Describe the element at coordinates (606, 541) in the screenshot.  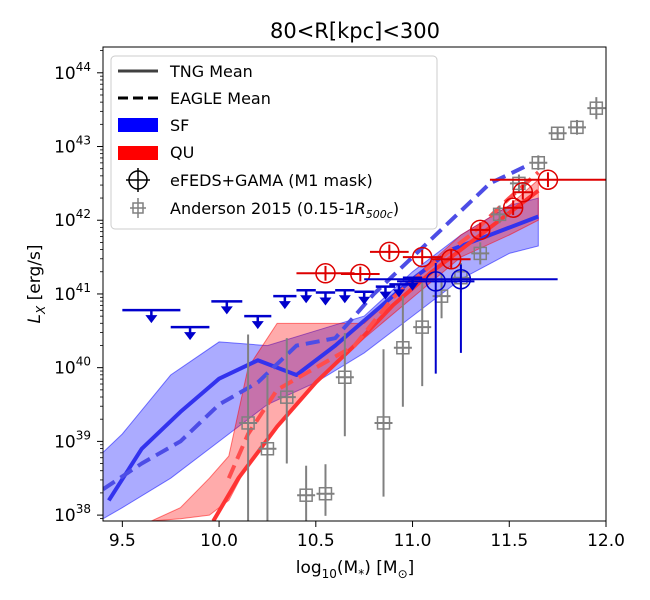
I see `x-tick-label: 12.0` at that location.